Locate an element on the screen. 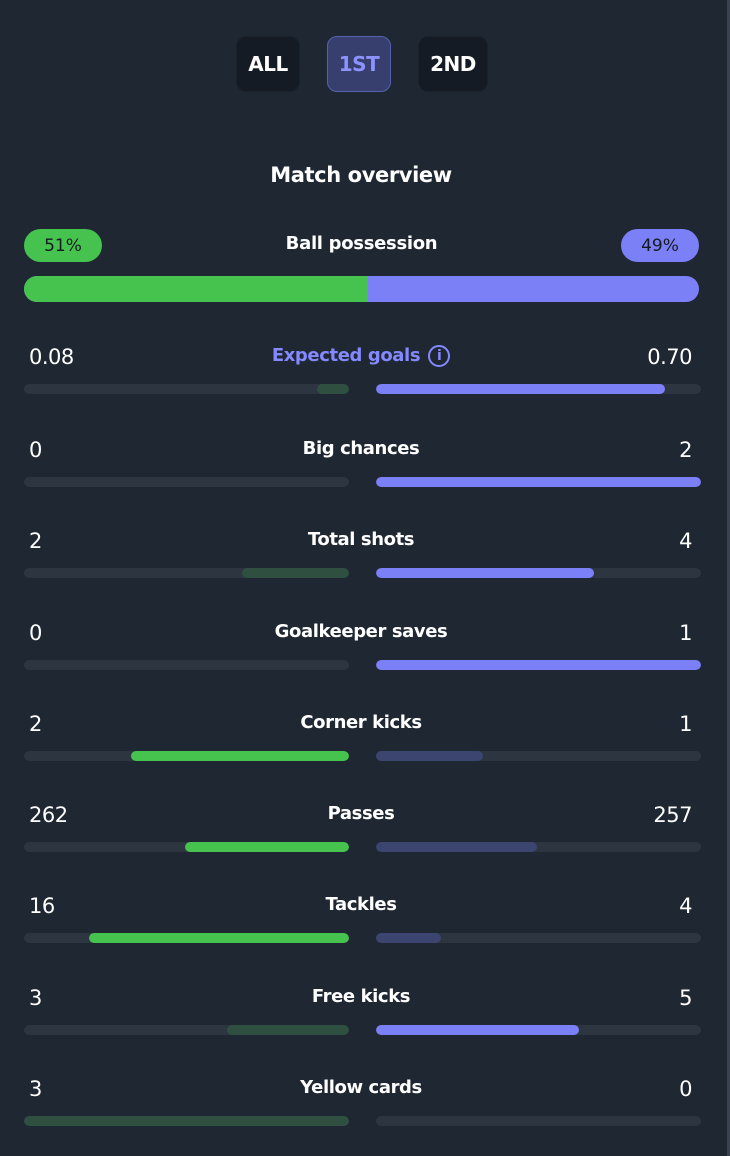 This screenshot has width=730, height=1156. section-title: Match overview is located at coordinates (361, 175).